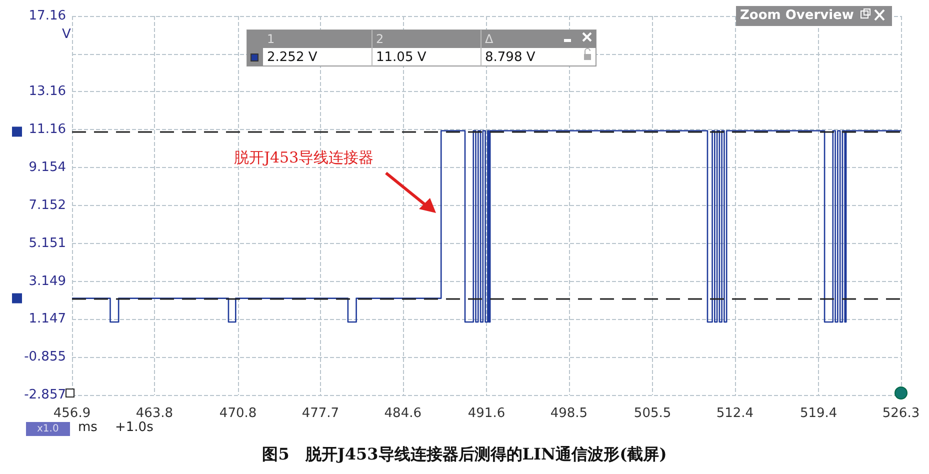  I want to click on y-tick-label: 1.147, so click(47, 319).